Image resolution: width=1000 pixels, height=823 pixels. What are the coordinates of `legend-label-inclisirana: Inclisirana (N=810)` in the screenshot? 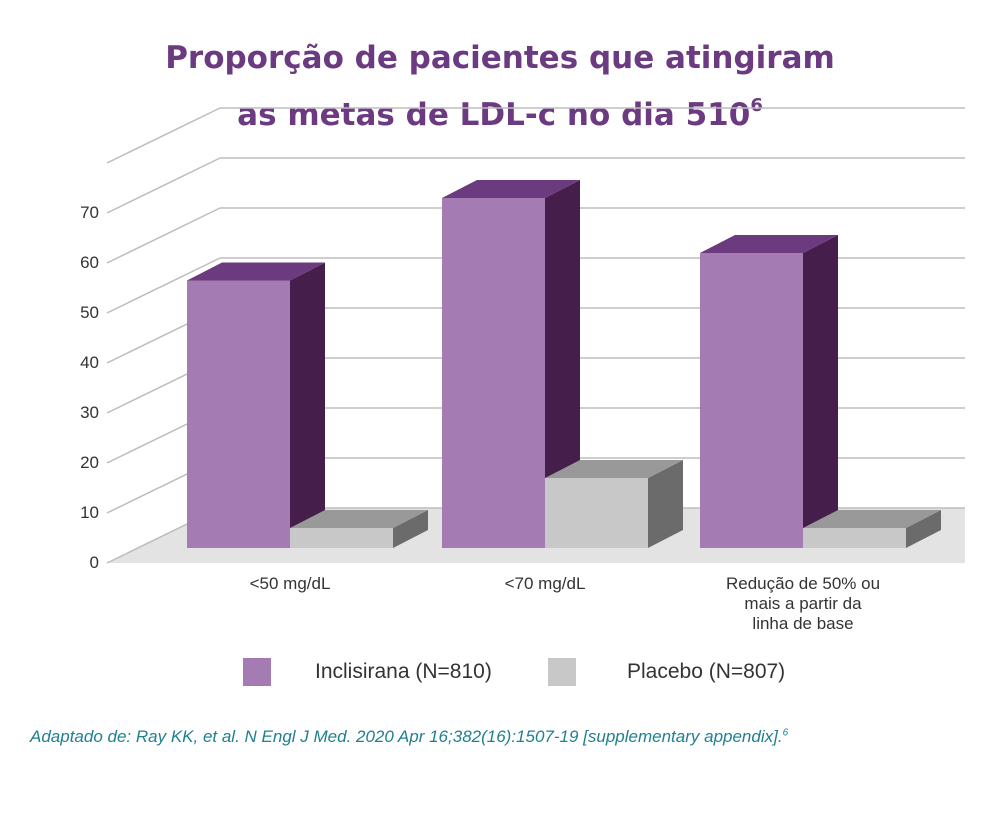 It's located at (403, 671).